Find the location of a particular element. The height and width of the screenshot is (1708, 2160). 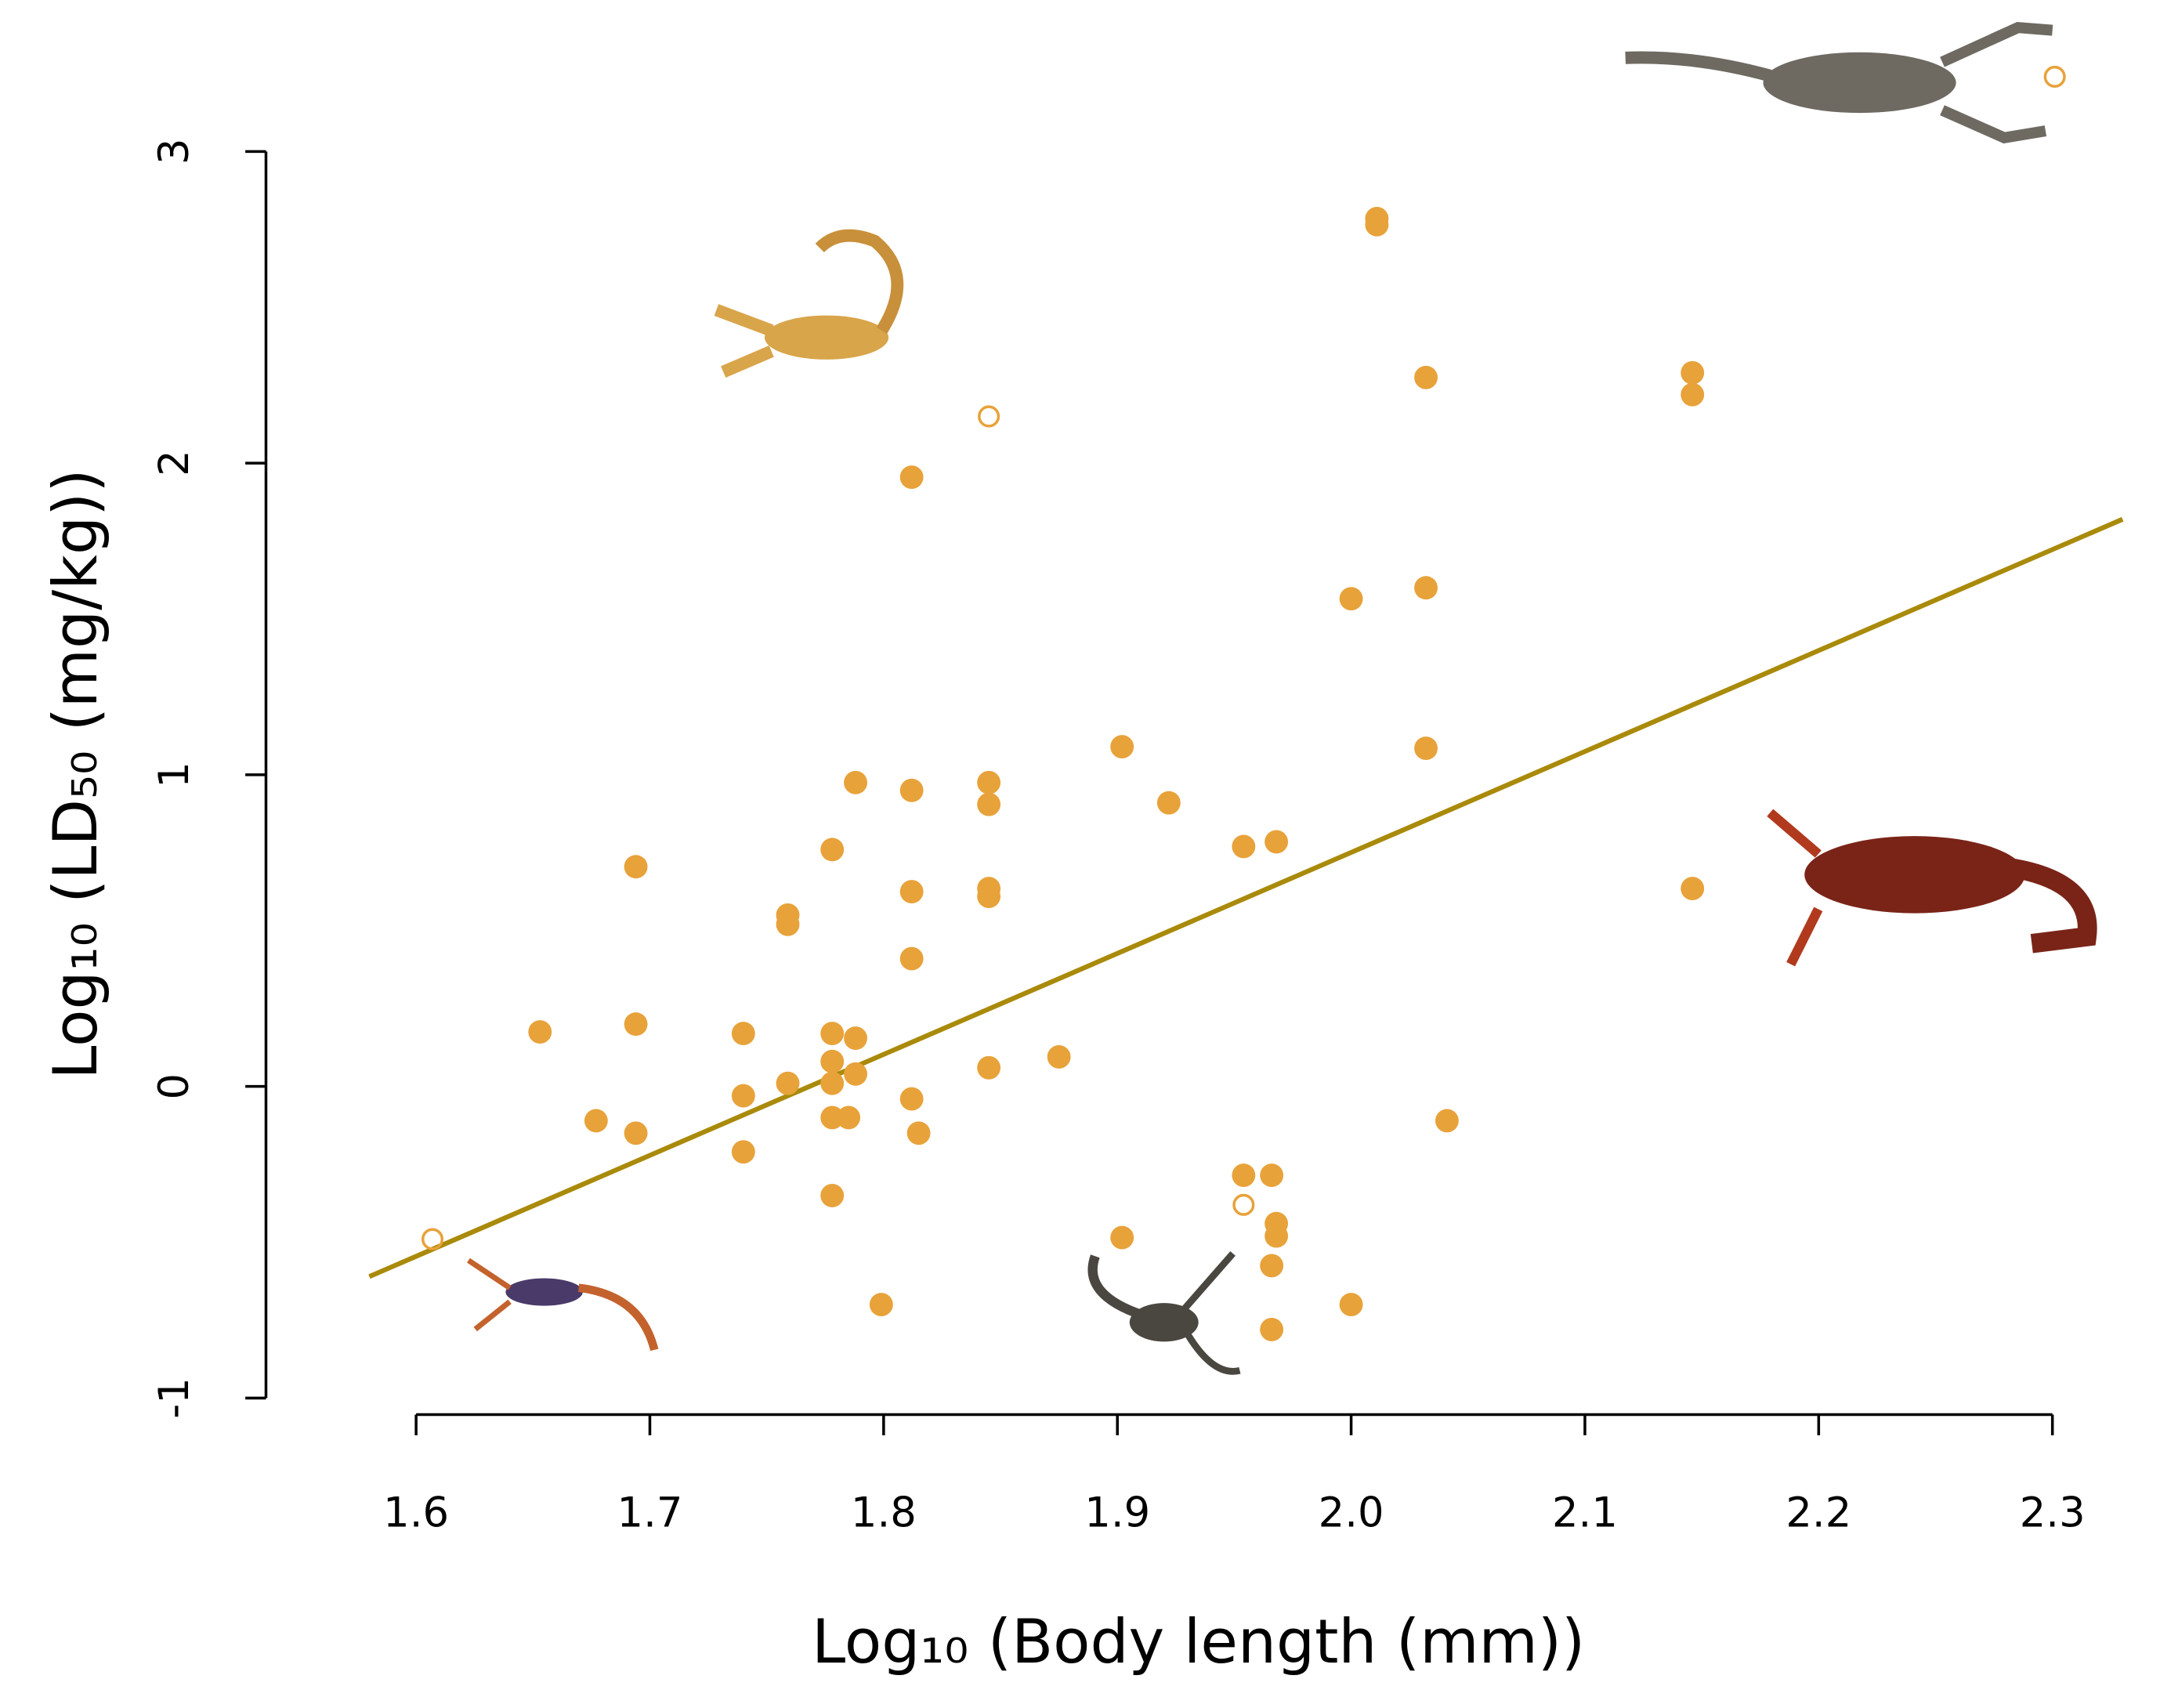

y-tick-label: 2 is located at coordinates (174, 463).